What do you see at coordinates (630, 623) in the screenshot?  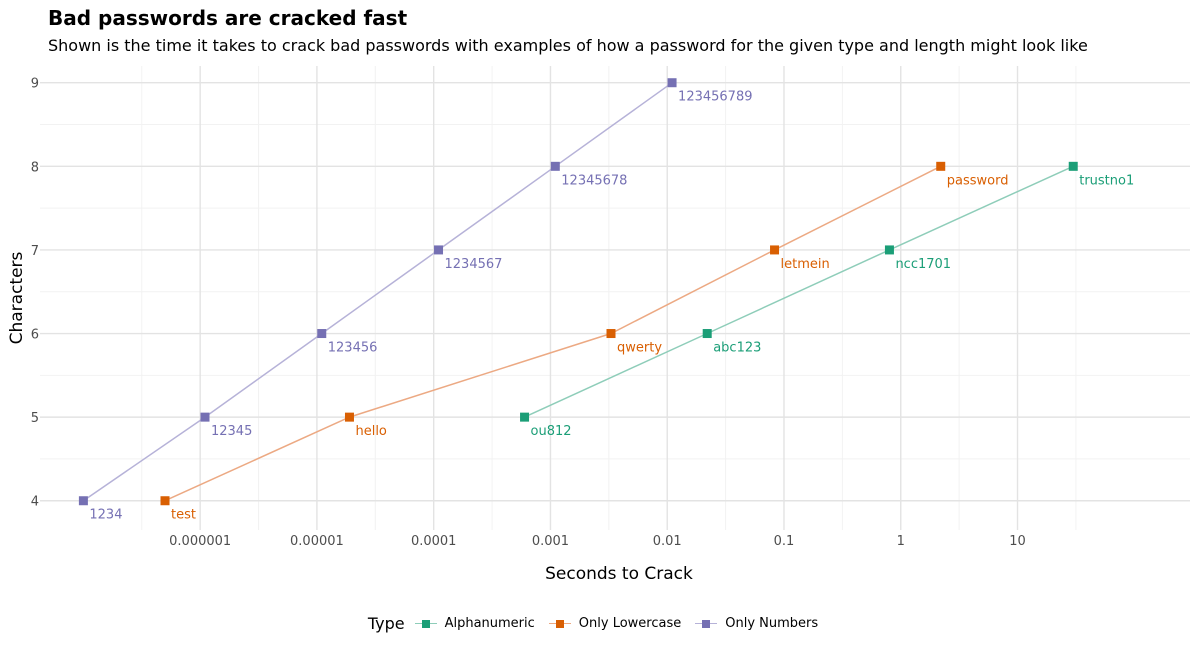 I see `legend-label: Only Lowercase` at bounding box center [630, 623].